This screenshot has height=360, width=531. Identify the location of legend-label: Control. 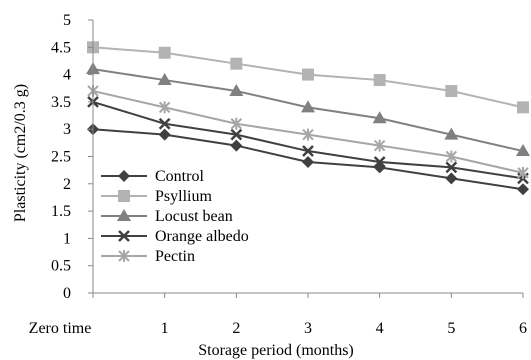
(179, 176).